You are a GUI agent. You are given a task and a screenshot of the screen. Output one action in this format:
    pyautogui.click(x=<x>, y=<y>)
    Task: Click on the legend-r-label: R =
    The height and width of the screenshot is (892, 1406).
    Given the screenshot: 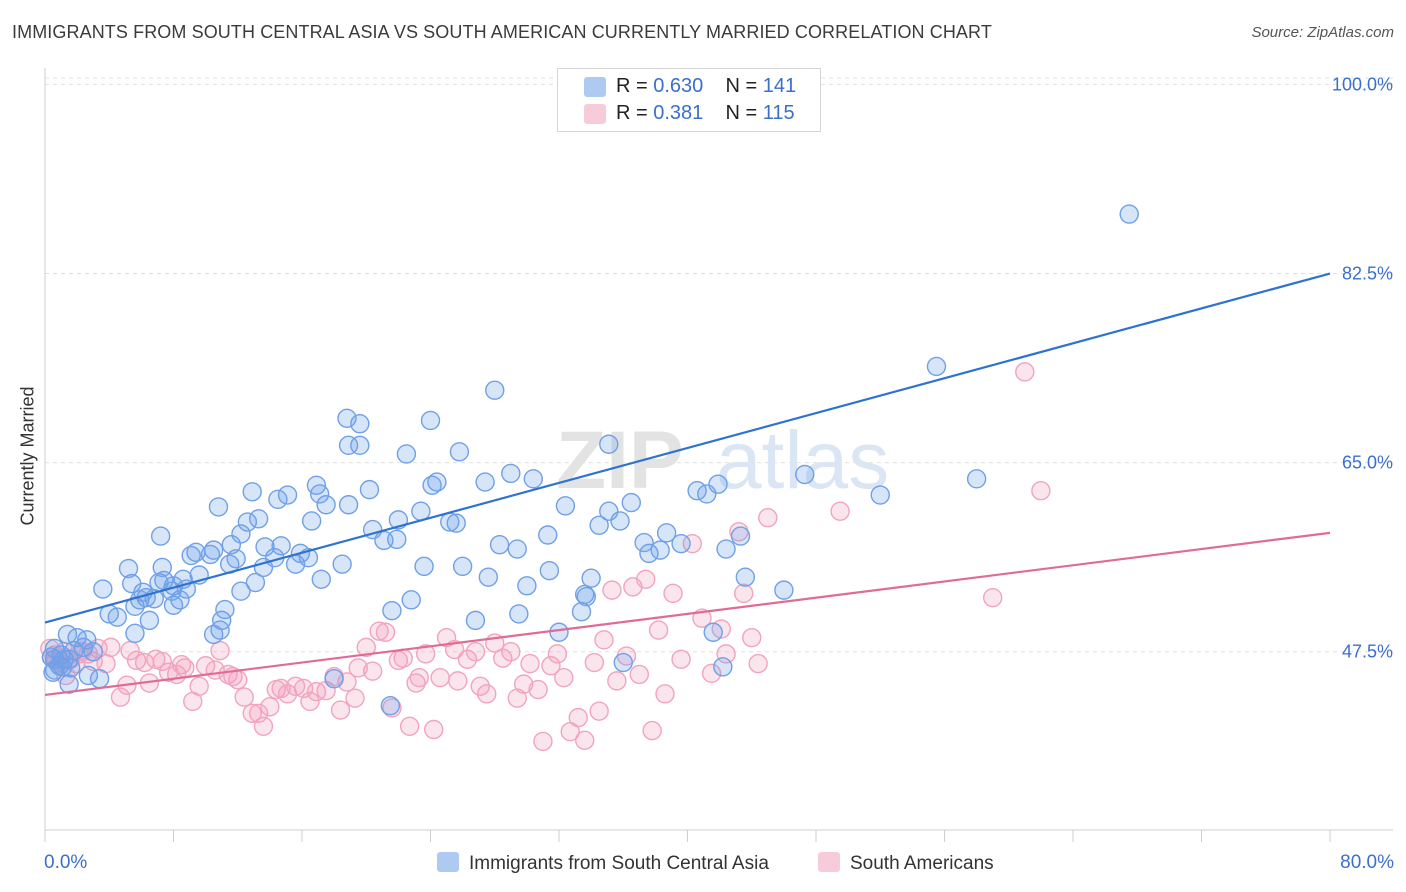 What is the action you would take?
    pyautogui.click(x=635, y=113)
    